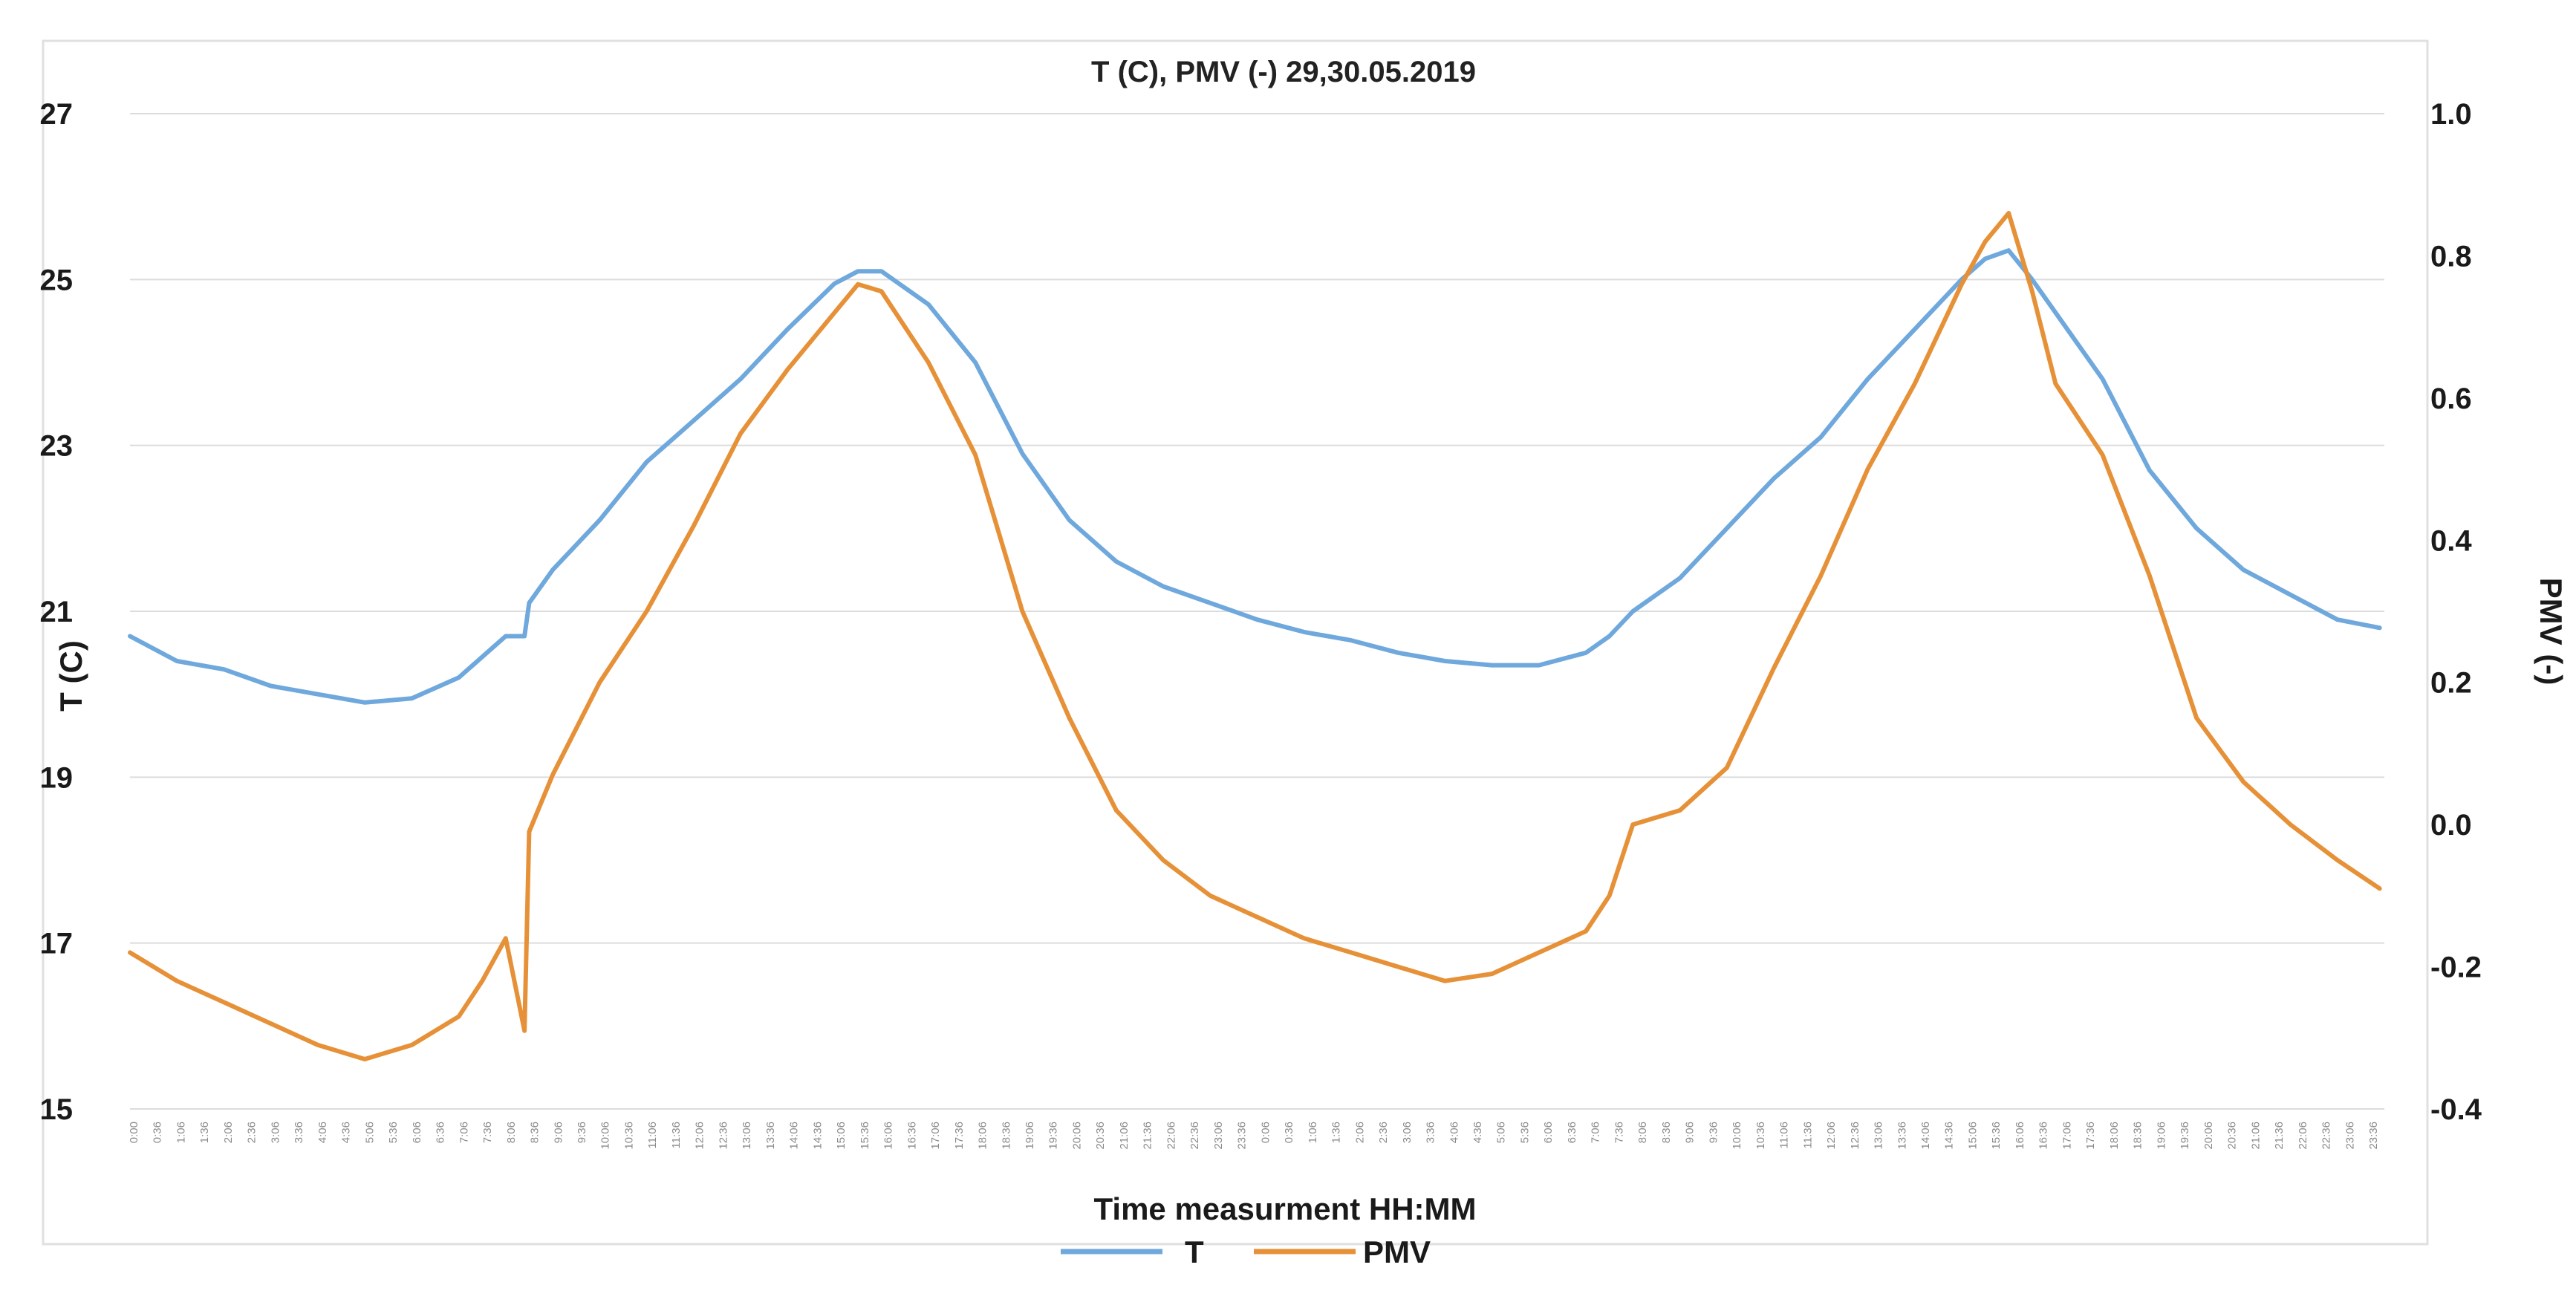  I want to click on x-tick-label: 18:36, so click(1006, 1136).